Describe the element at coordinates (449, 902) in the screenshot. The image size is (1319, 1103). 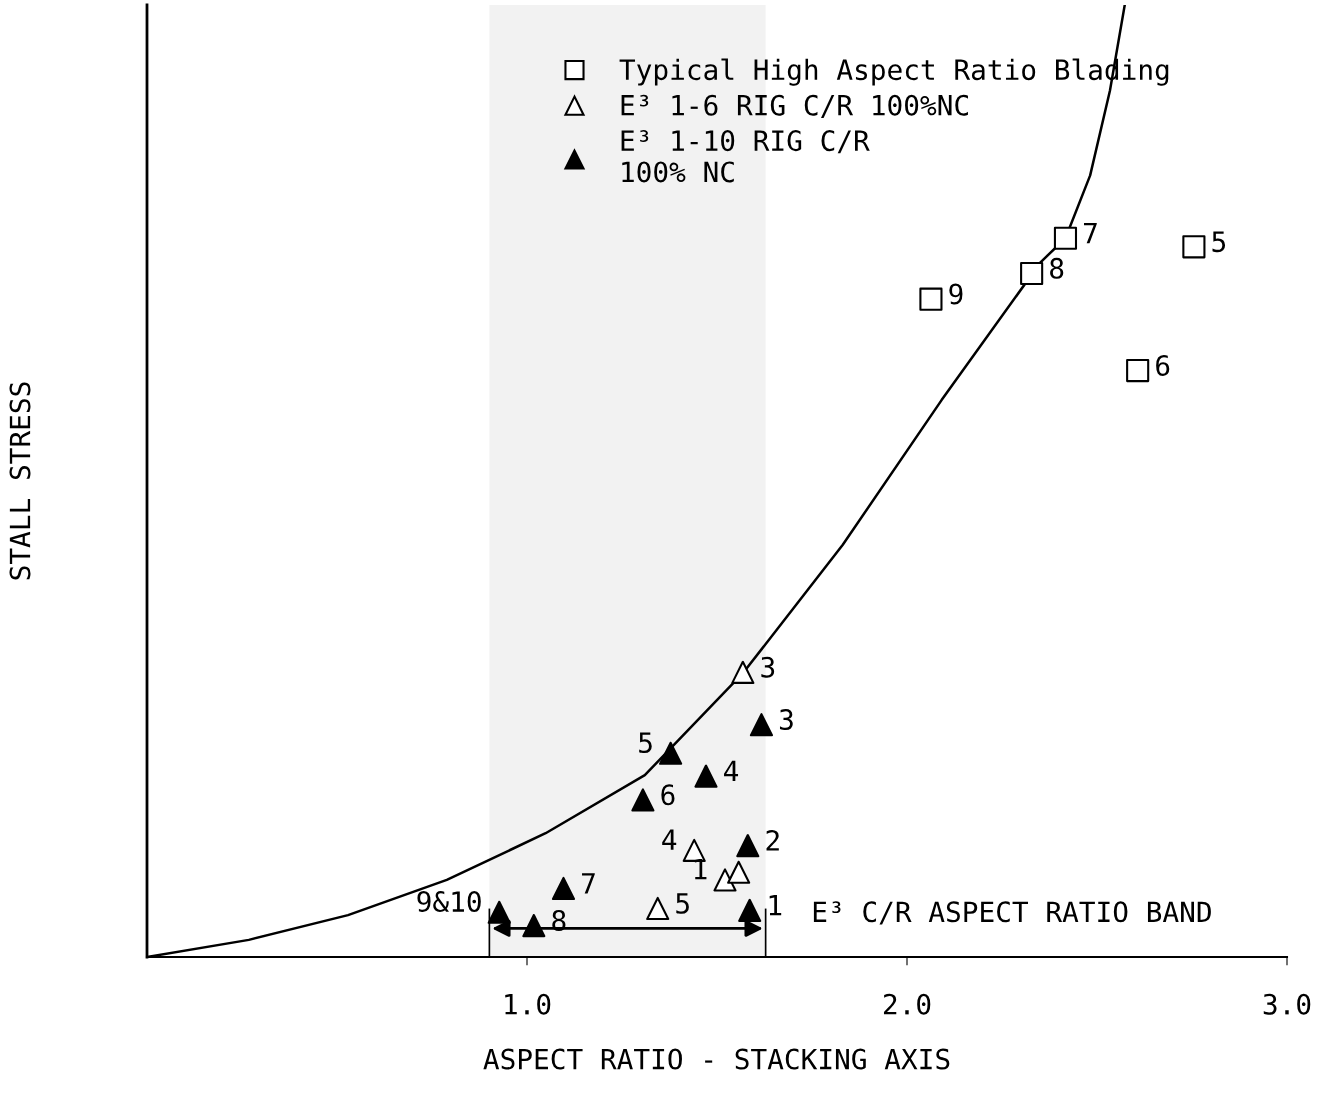
I see `annotation: 9&10` at that location.